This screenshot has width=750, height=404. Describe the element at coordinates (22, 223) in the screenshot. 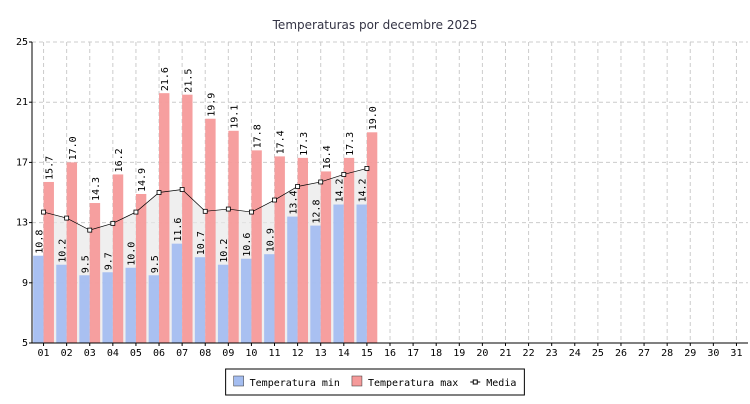

I see `y-tick-label: 13` at that location.